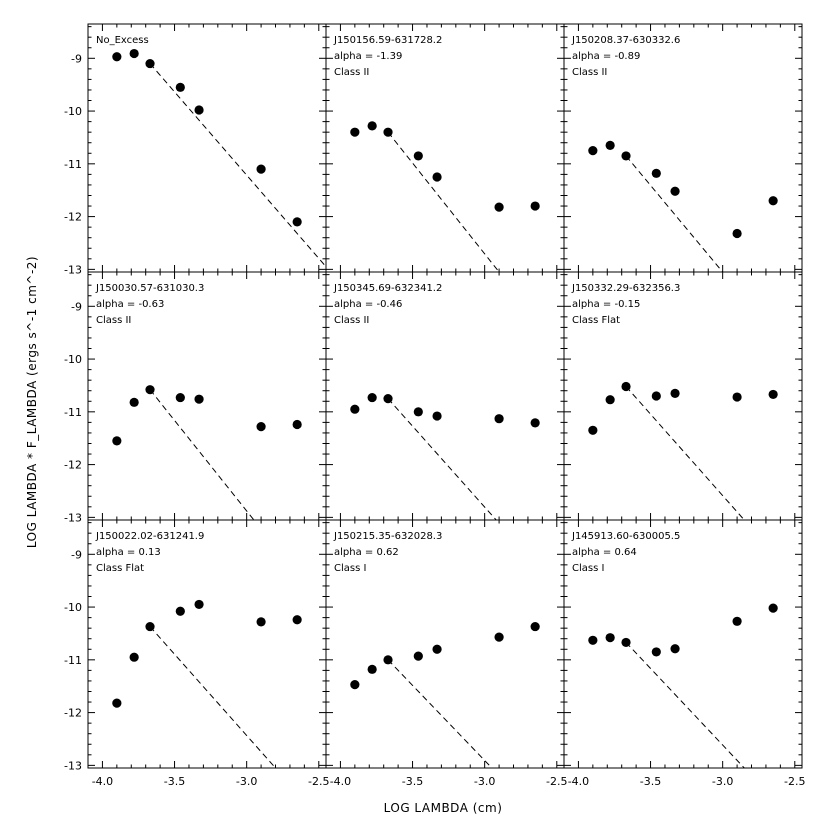 This screenshot has width=830, height=830. Describe the element at coordinates (625, 40) in the screenshot. I see `panel-source-name: J150208.37-630332.6` at that location.